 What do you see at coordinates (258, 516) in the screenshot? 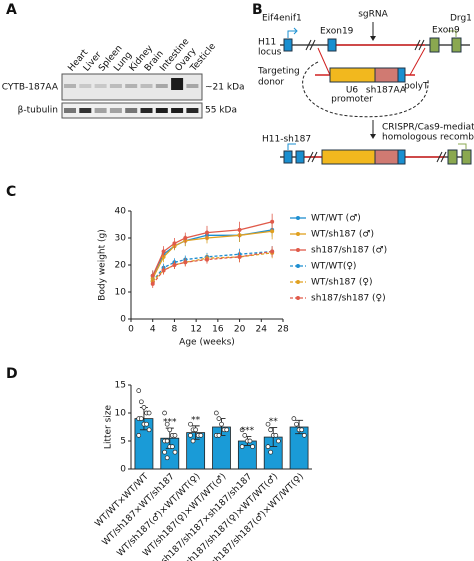
I see `x-tick-label: sh187/sh187(♂)×WT/WT(♀)` at bounding box center [258, 516].